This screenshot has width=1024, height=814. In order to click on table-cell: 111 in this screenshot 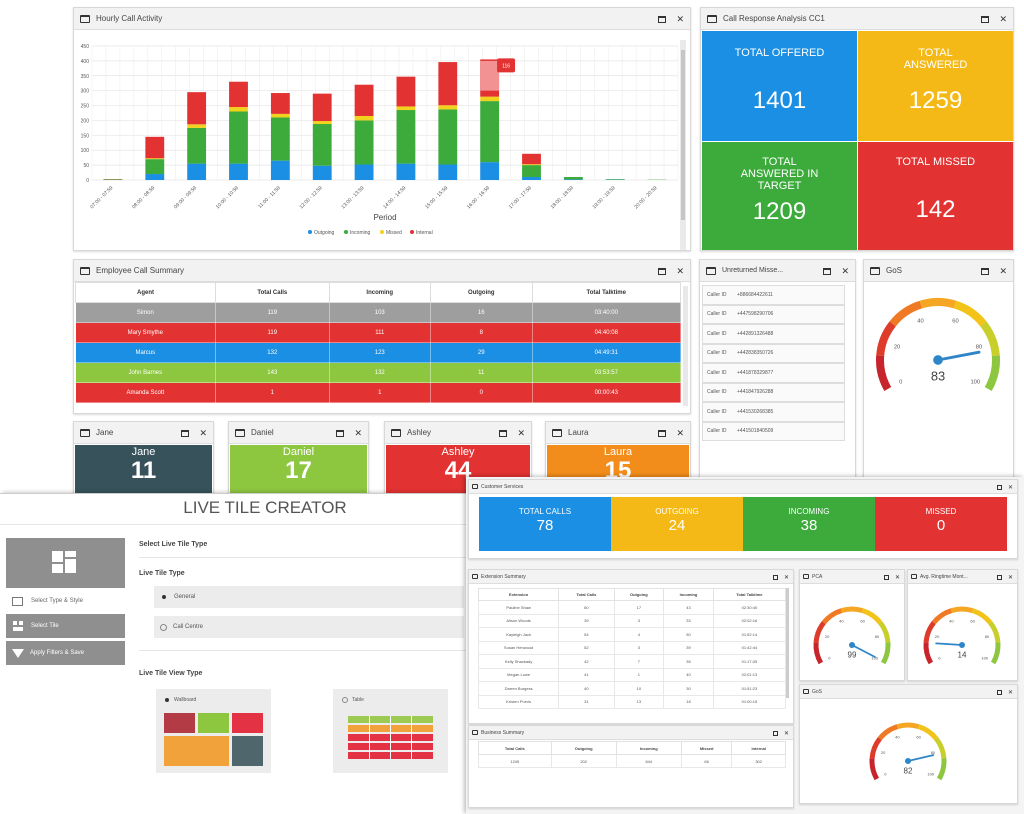, I will do `click(380, 332)`.